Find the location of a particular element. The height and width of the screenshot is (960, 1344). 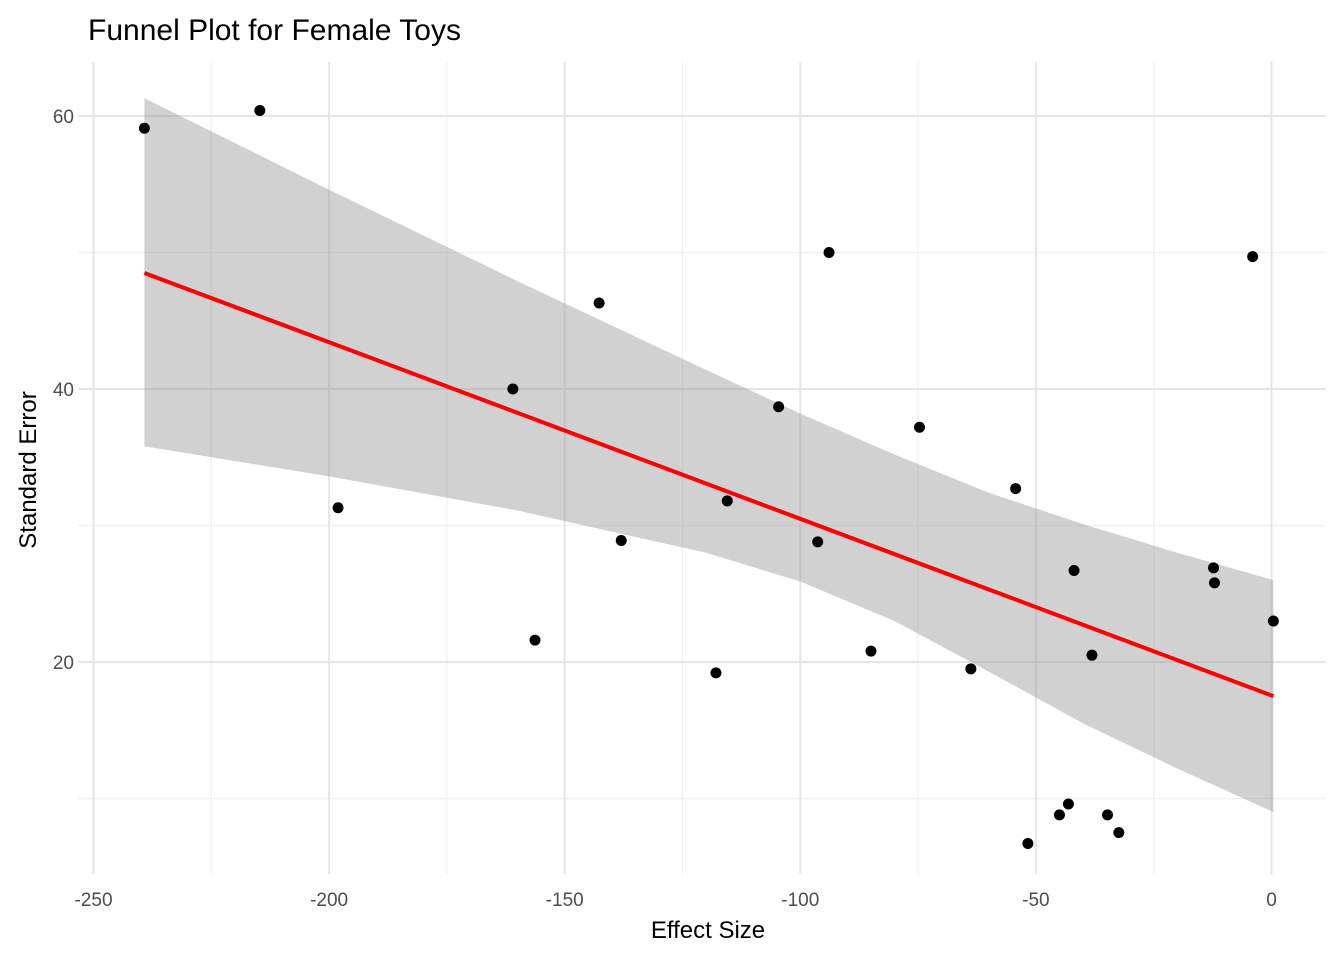

x-tick-label: -250 is located at coordinates (93, 900).